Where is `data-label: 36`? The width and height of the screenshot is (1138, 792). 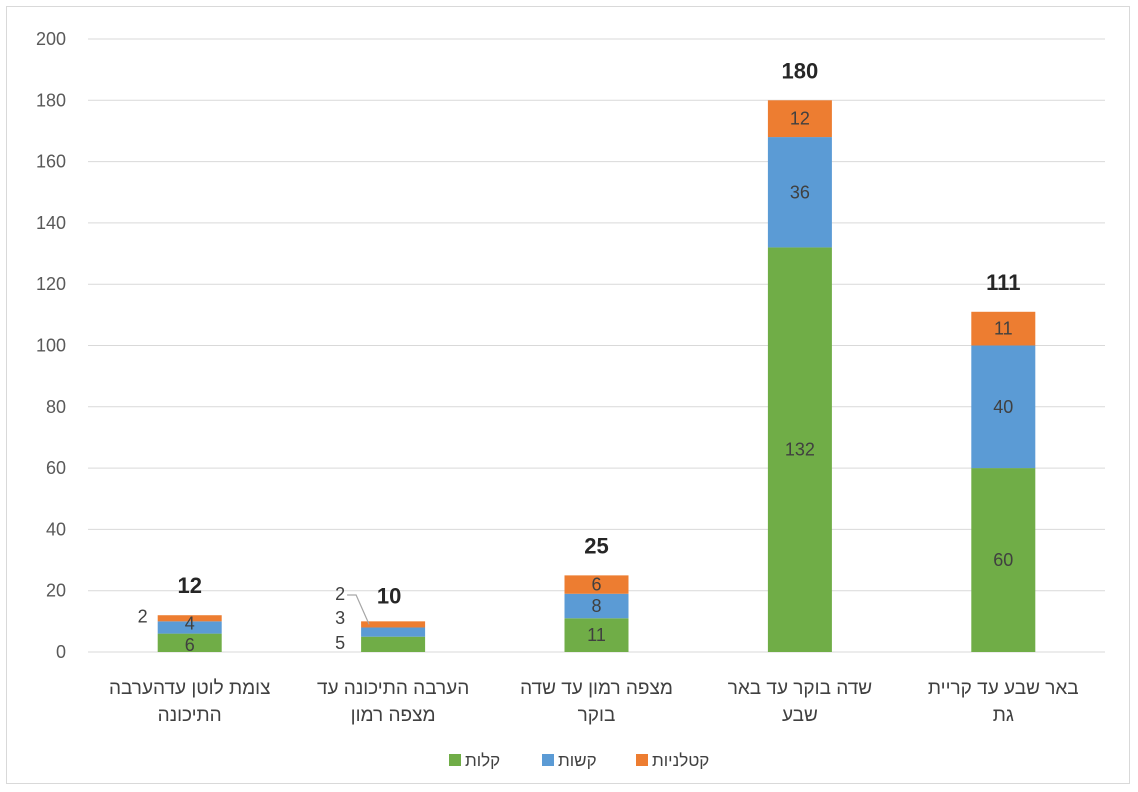
data-label: 36 is located at coordinates (800, 192).